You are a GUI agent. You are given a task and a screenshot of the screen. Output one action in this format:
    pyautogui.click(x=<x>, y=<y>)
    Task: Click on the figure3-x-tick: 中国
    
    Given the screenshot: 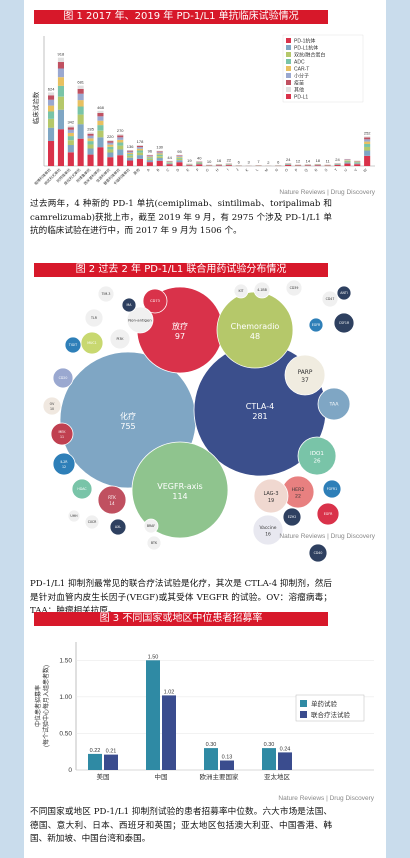 What is the action you would take?
    pyautogui.click(x=161, y=776)
    